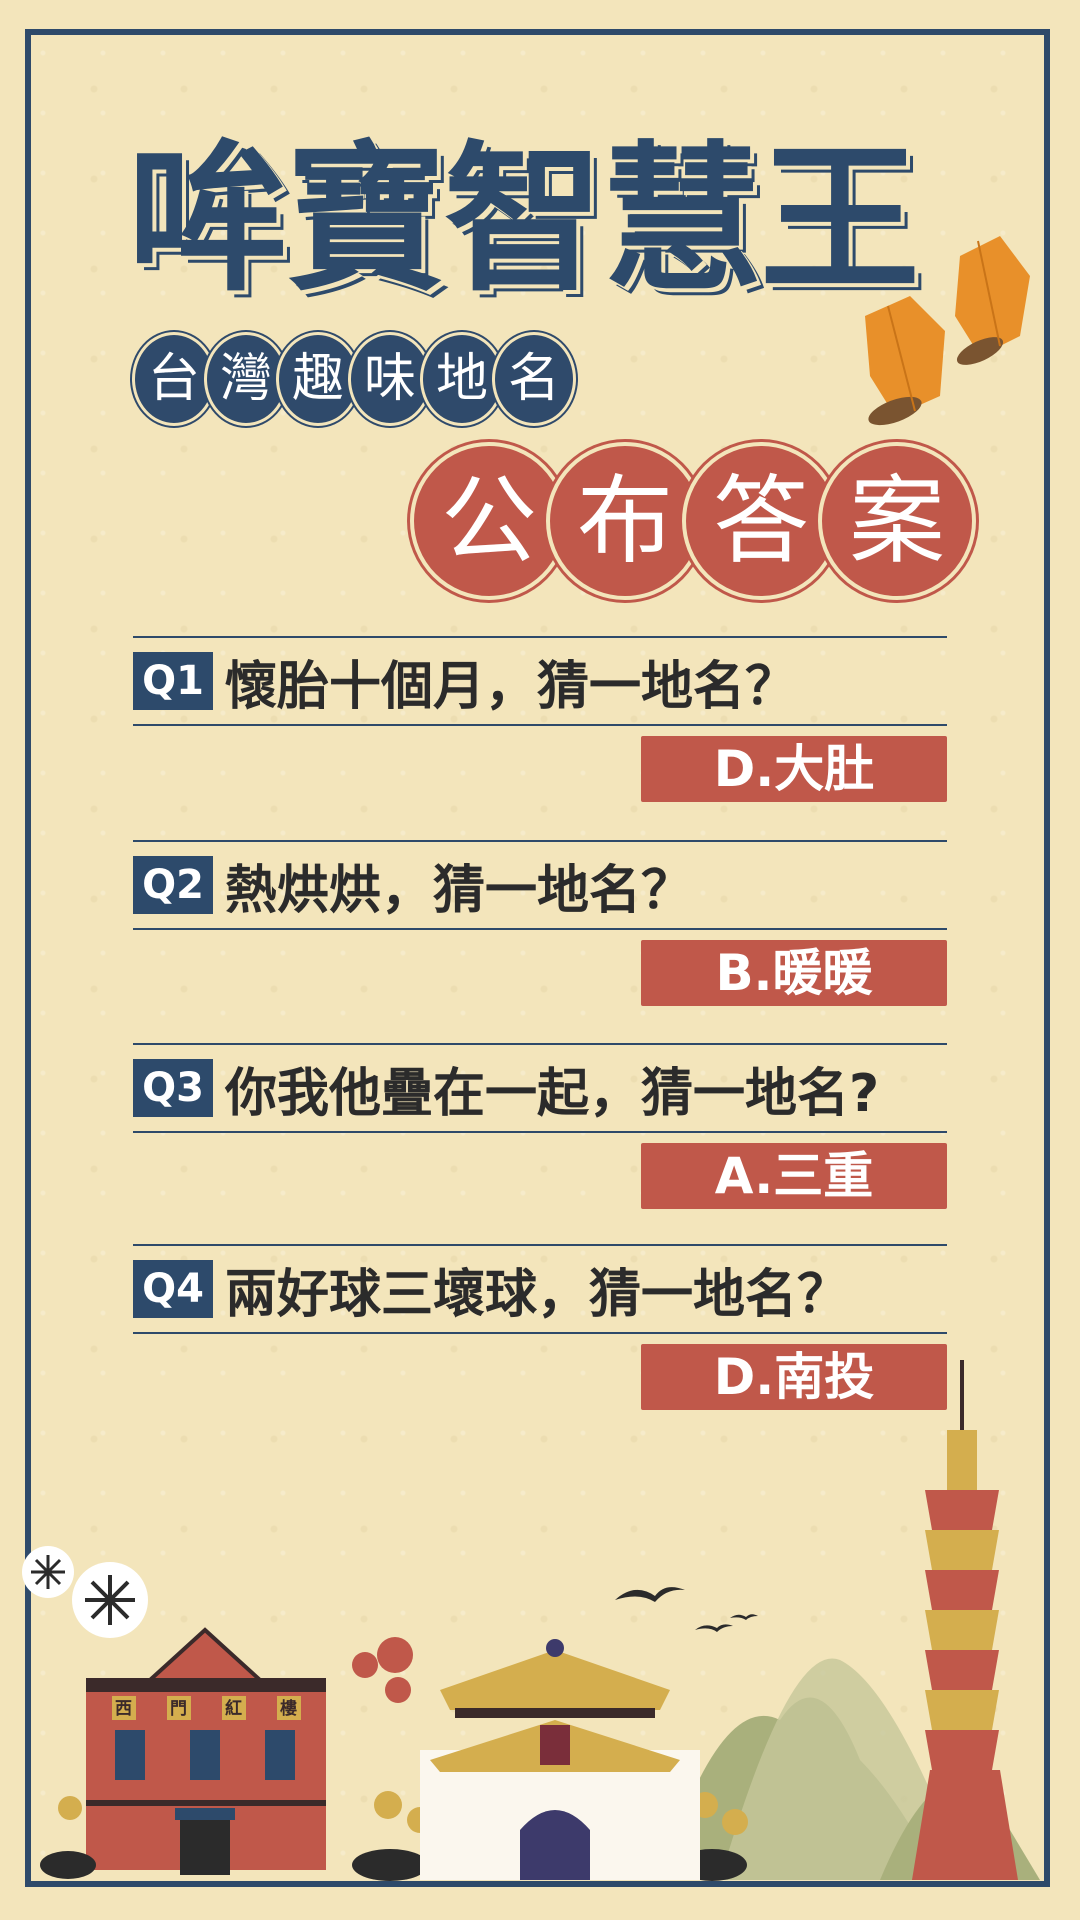 This screenshot has width=1080, height=1920. Describe the element at coordinates (552, 1093) in the screenshot. I see `question-text: 你我他疊在一起，猜一地名?` at that location.